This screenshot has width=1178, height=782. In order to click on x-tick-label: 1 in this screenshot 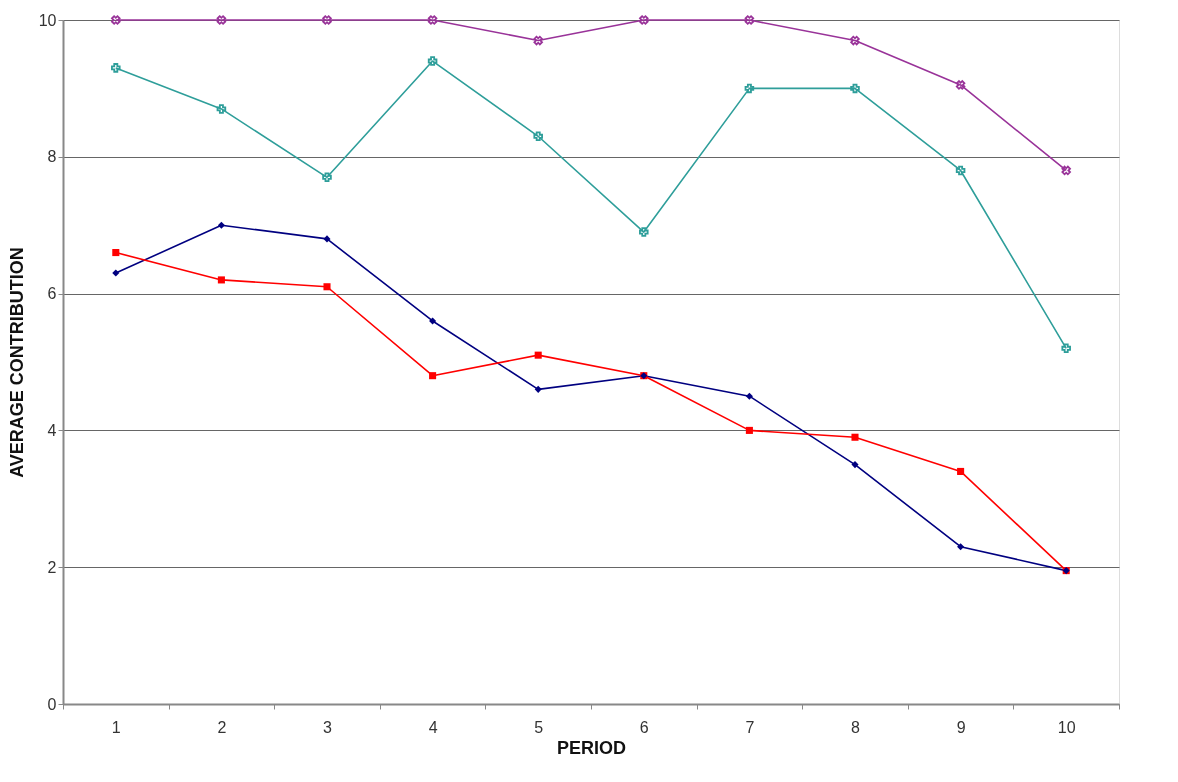, I will do `click(116, 727)`.